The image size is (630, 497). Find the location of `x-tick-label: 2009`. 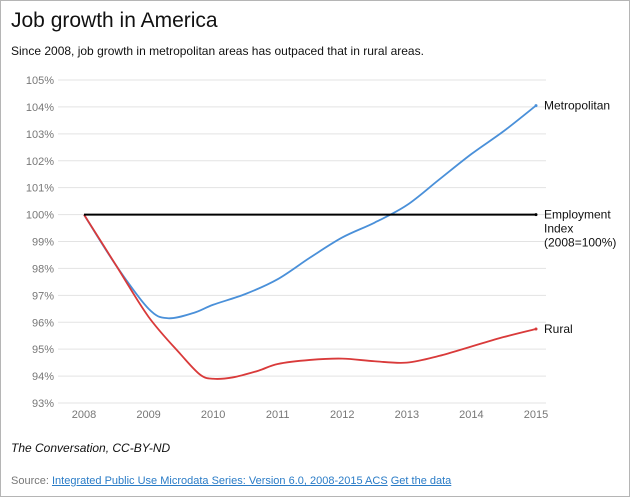

x-tick-label: 2009 is located at coordinates (148, 415).